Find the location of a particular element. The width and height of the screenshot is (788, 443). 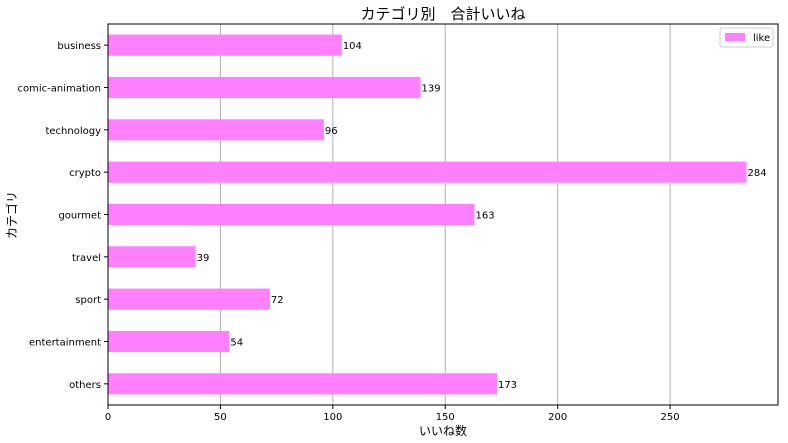

data-label-entertainment: 54 is located at coordinates (236, 343).